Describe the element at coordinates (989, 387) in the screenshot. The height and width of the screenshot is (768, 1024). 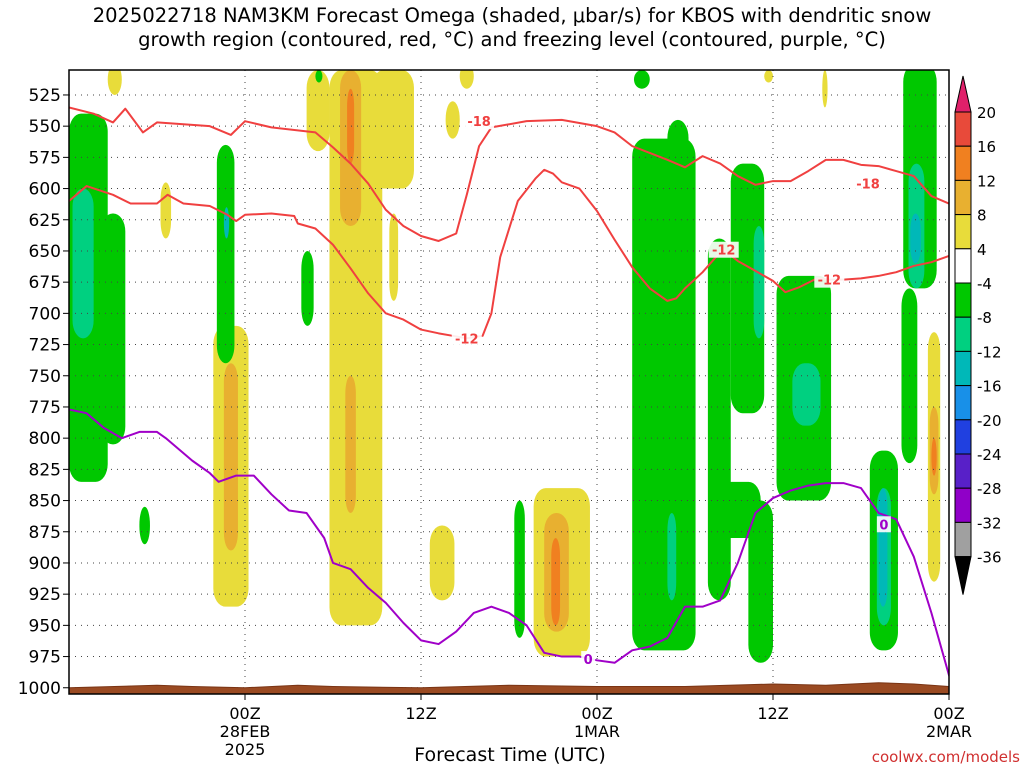
I see `colorbar-label-8: -16` at that location.